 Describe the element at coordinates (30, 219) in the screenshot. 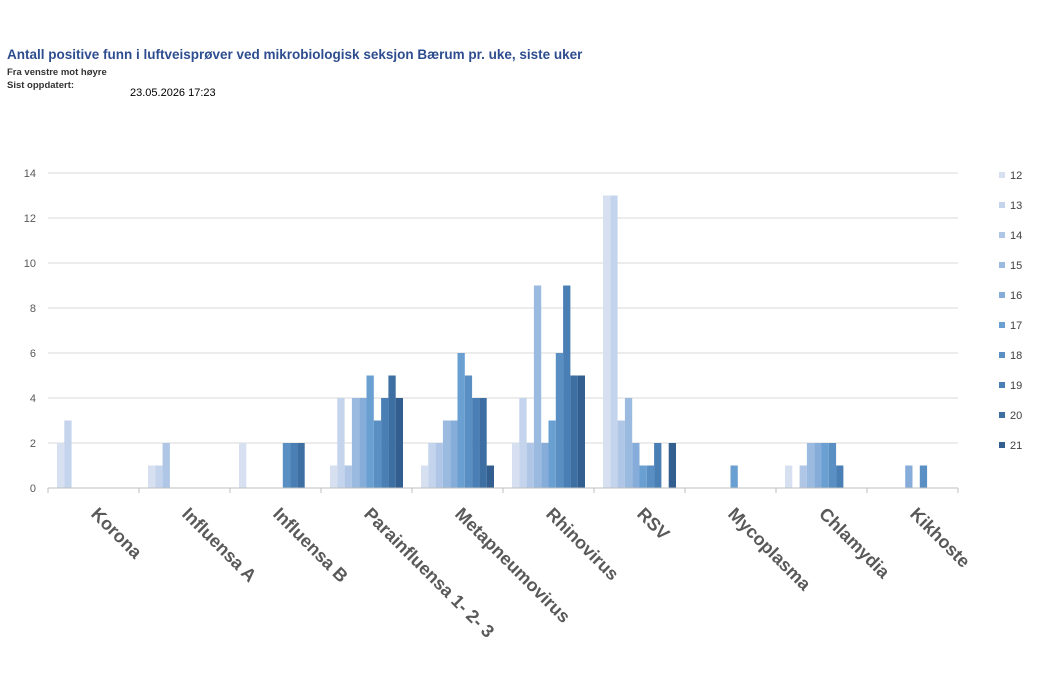

I see `y-tick-label: 12` at that location.